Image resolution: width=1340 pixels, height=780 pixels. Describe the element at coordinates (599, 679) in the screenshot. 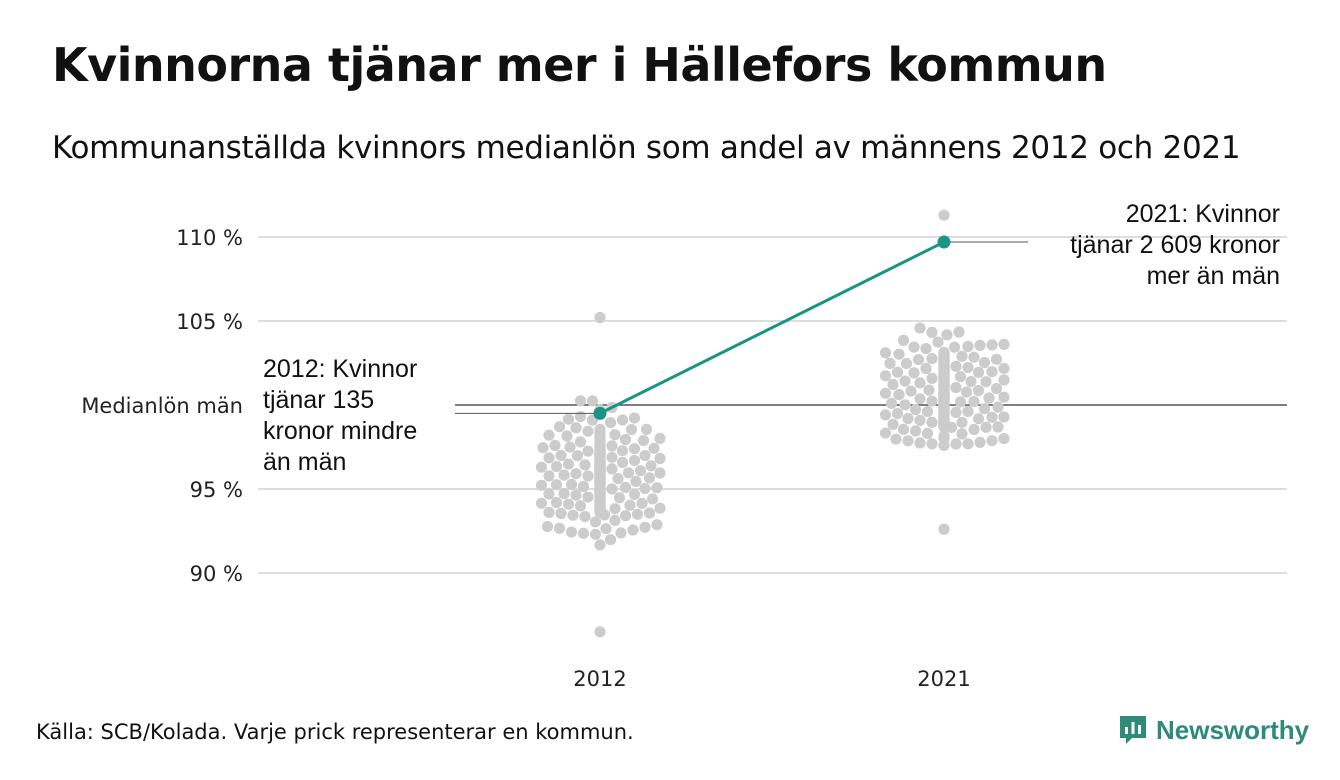

I see `x-tick-label: 2012` at that location.